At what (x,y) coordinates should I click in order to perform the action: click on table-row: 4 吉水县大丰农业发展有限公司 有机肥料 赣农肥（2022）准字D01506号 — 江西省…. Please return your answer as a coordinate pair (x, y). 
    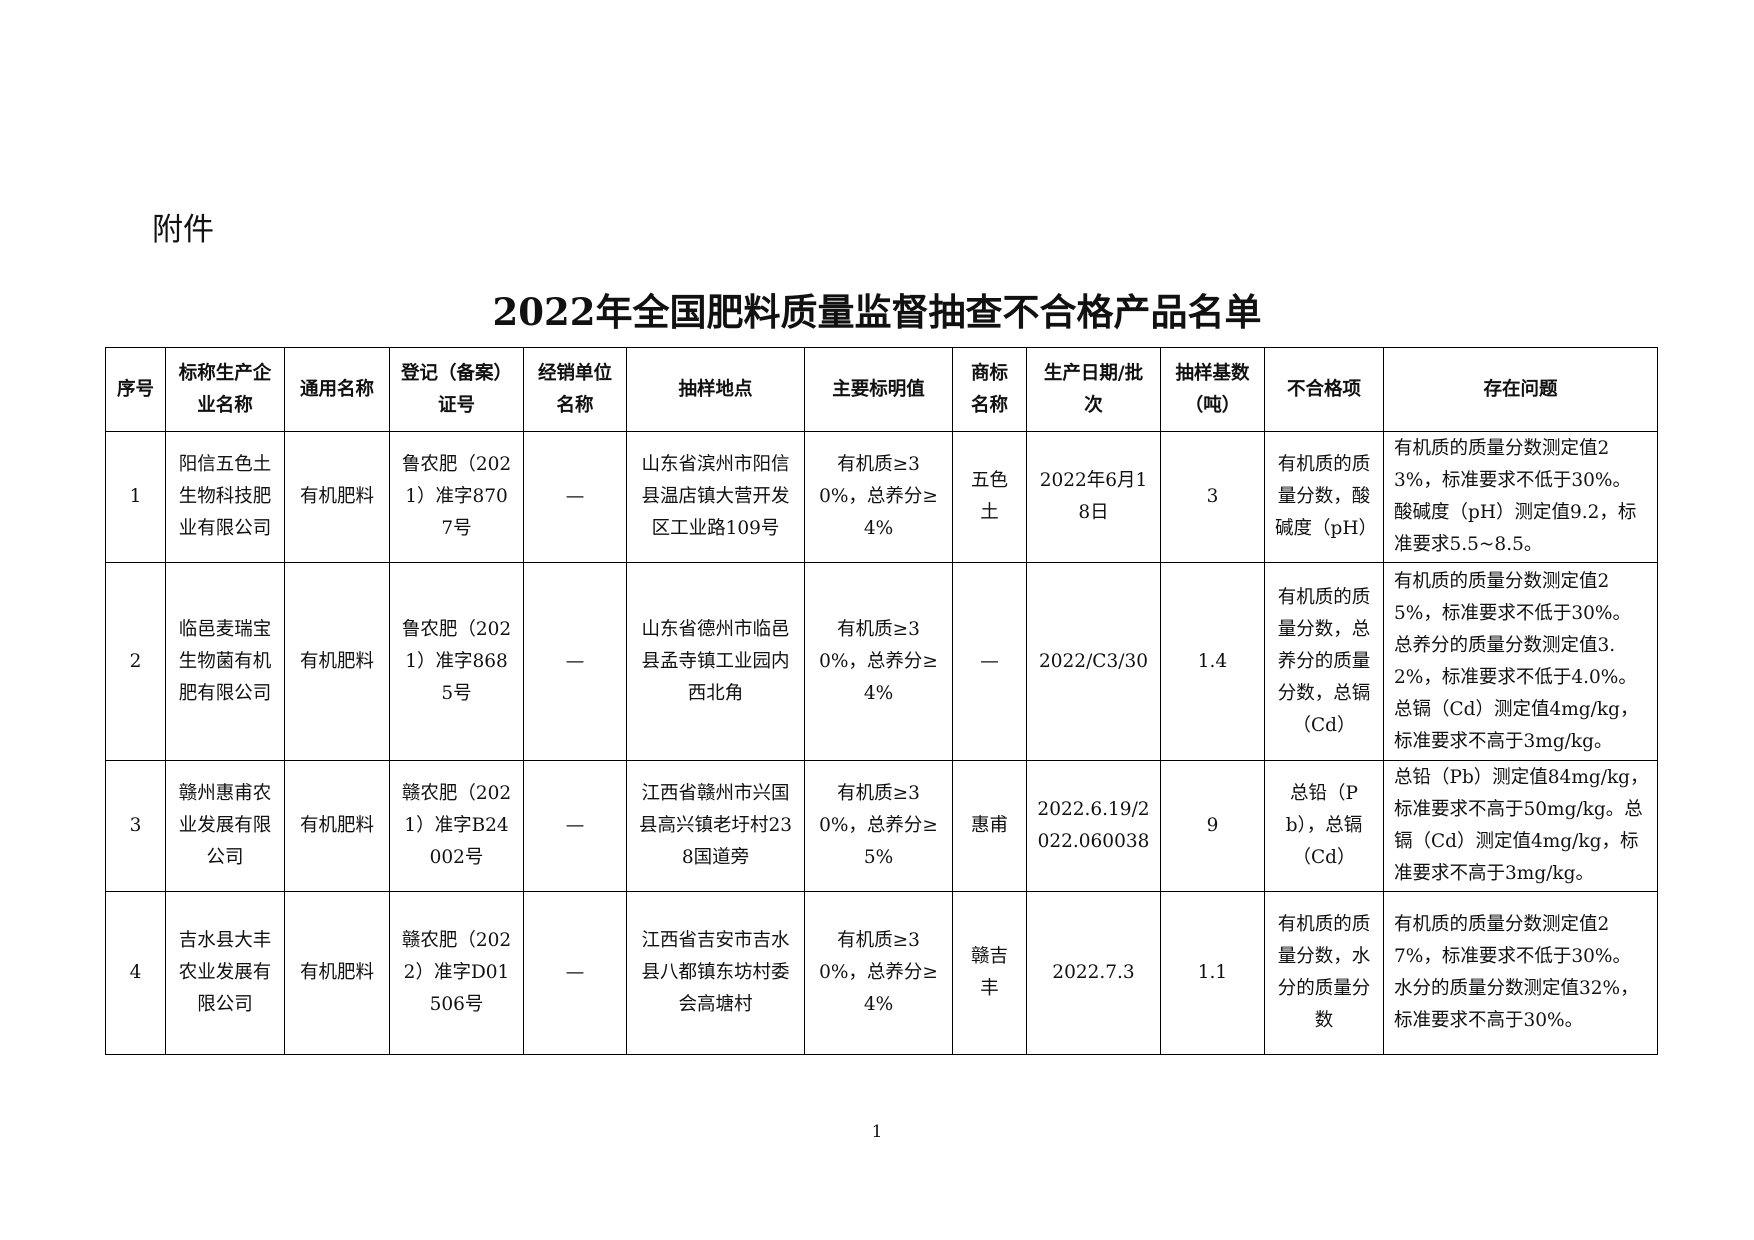
    Looking at the image, I should click on (881, 973).